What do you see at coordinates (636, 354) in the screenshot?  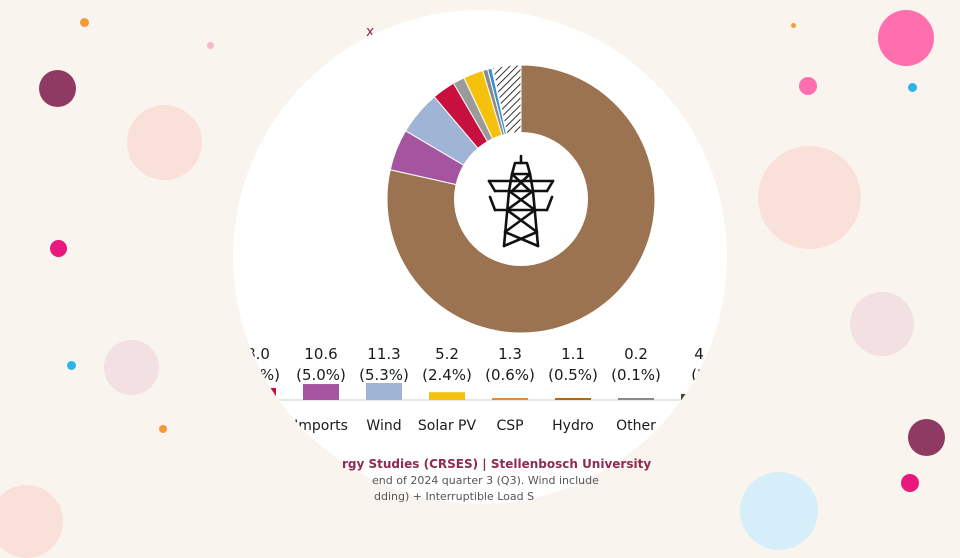 I see `data-label: 0.2` at bounding box center [636, 354].